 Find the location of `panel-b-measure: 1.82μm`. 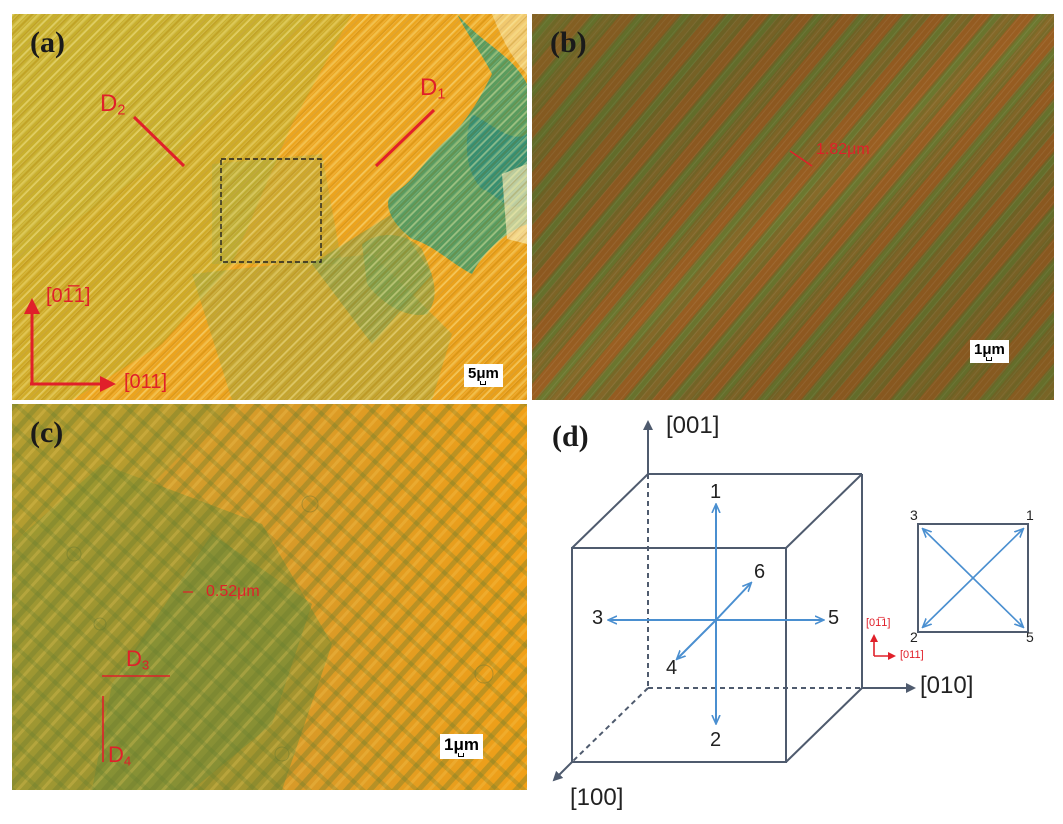

panel-b-measure: 1.82μm is located at coordinates (843, 149).